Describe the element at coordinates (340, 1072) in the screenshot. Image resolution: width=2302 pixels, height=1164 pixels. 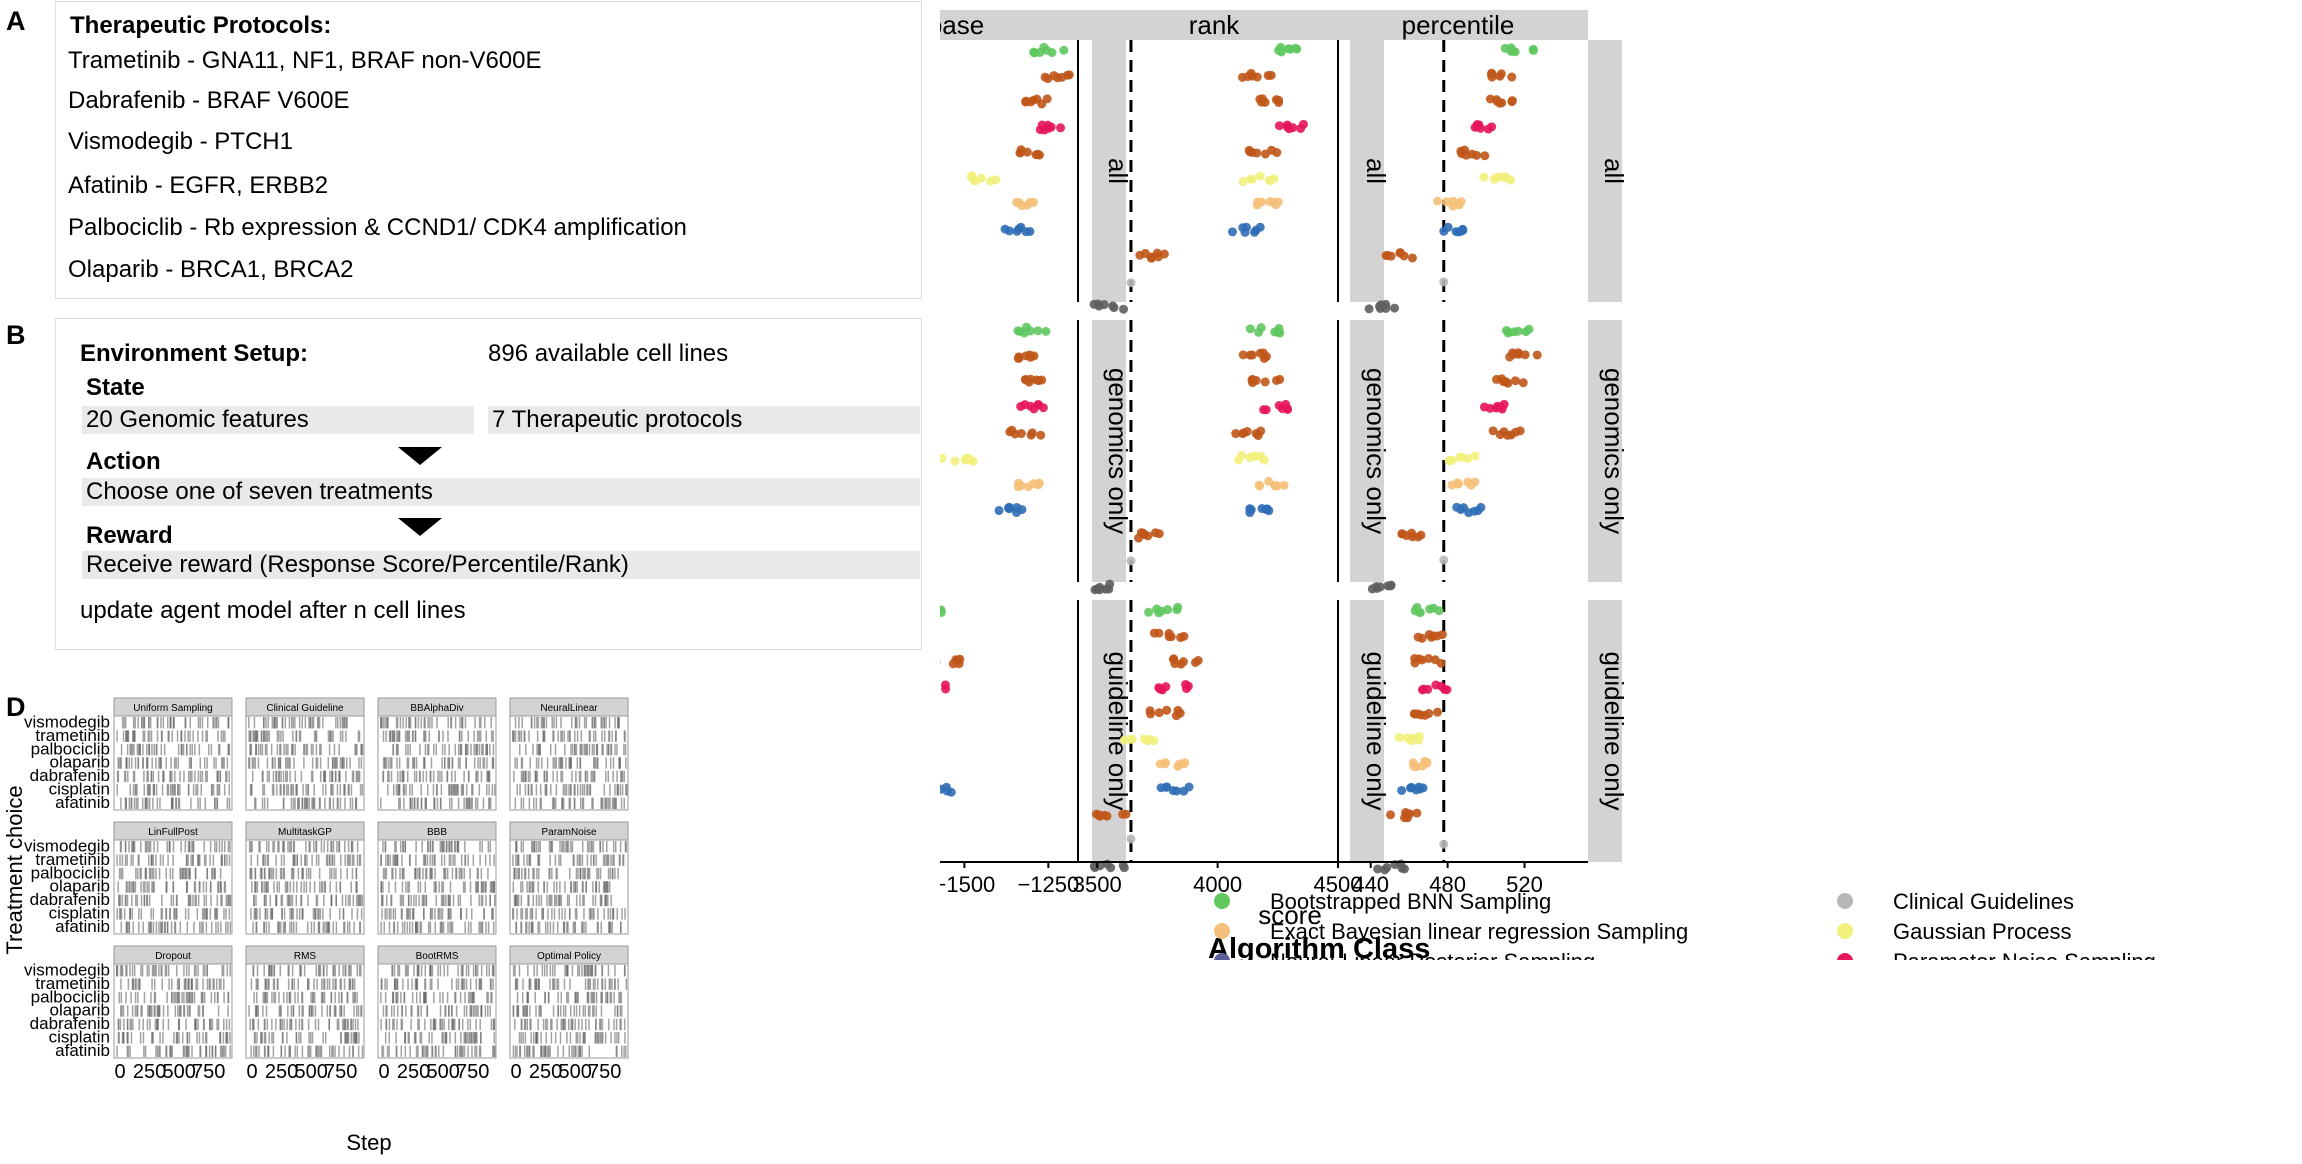
I see `x-tick-label: 750` at that location.